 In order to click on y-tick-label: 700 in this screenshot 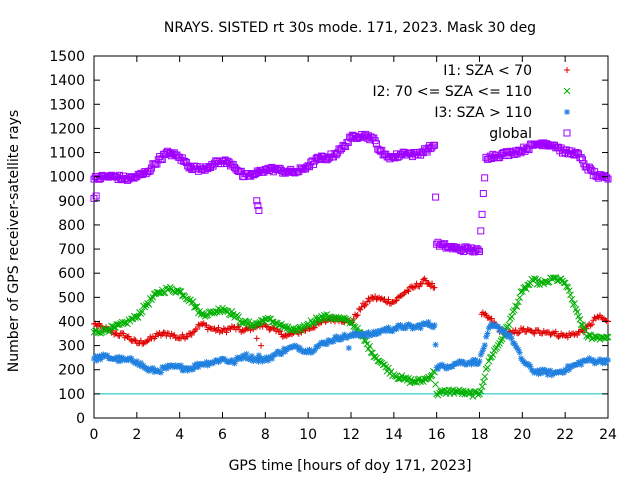, I will do `click(71, 250)`.